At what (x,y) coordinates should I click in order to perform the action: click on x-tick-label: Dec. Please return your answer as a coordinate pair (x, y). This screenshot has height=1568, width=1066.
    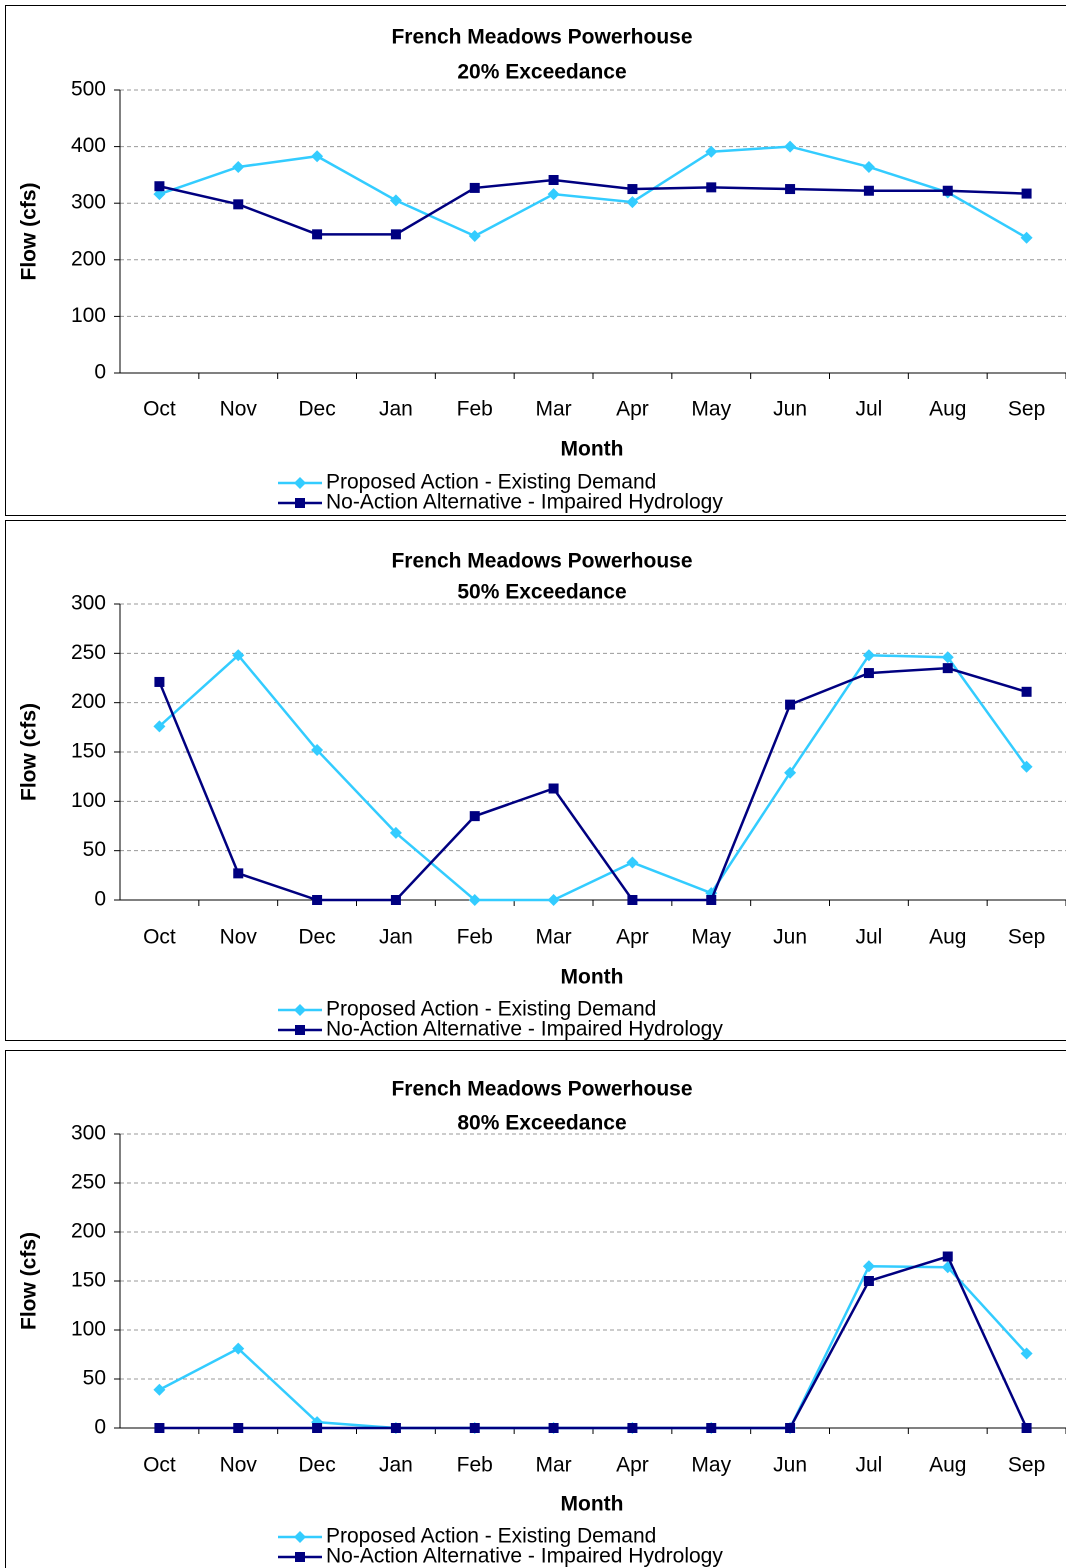
    Looking at the image, I should click on (316, 1465).